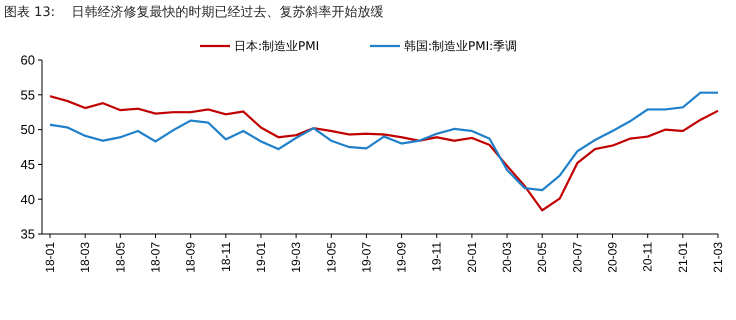 This screenshot has width=736, height=320. Describe the element at coordinates (155, 257) in the screenshot. I see `x-tick-label: 18-07` at that location.